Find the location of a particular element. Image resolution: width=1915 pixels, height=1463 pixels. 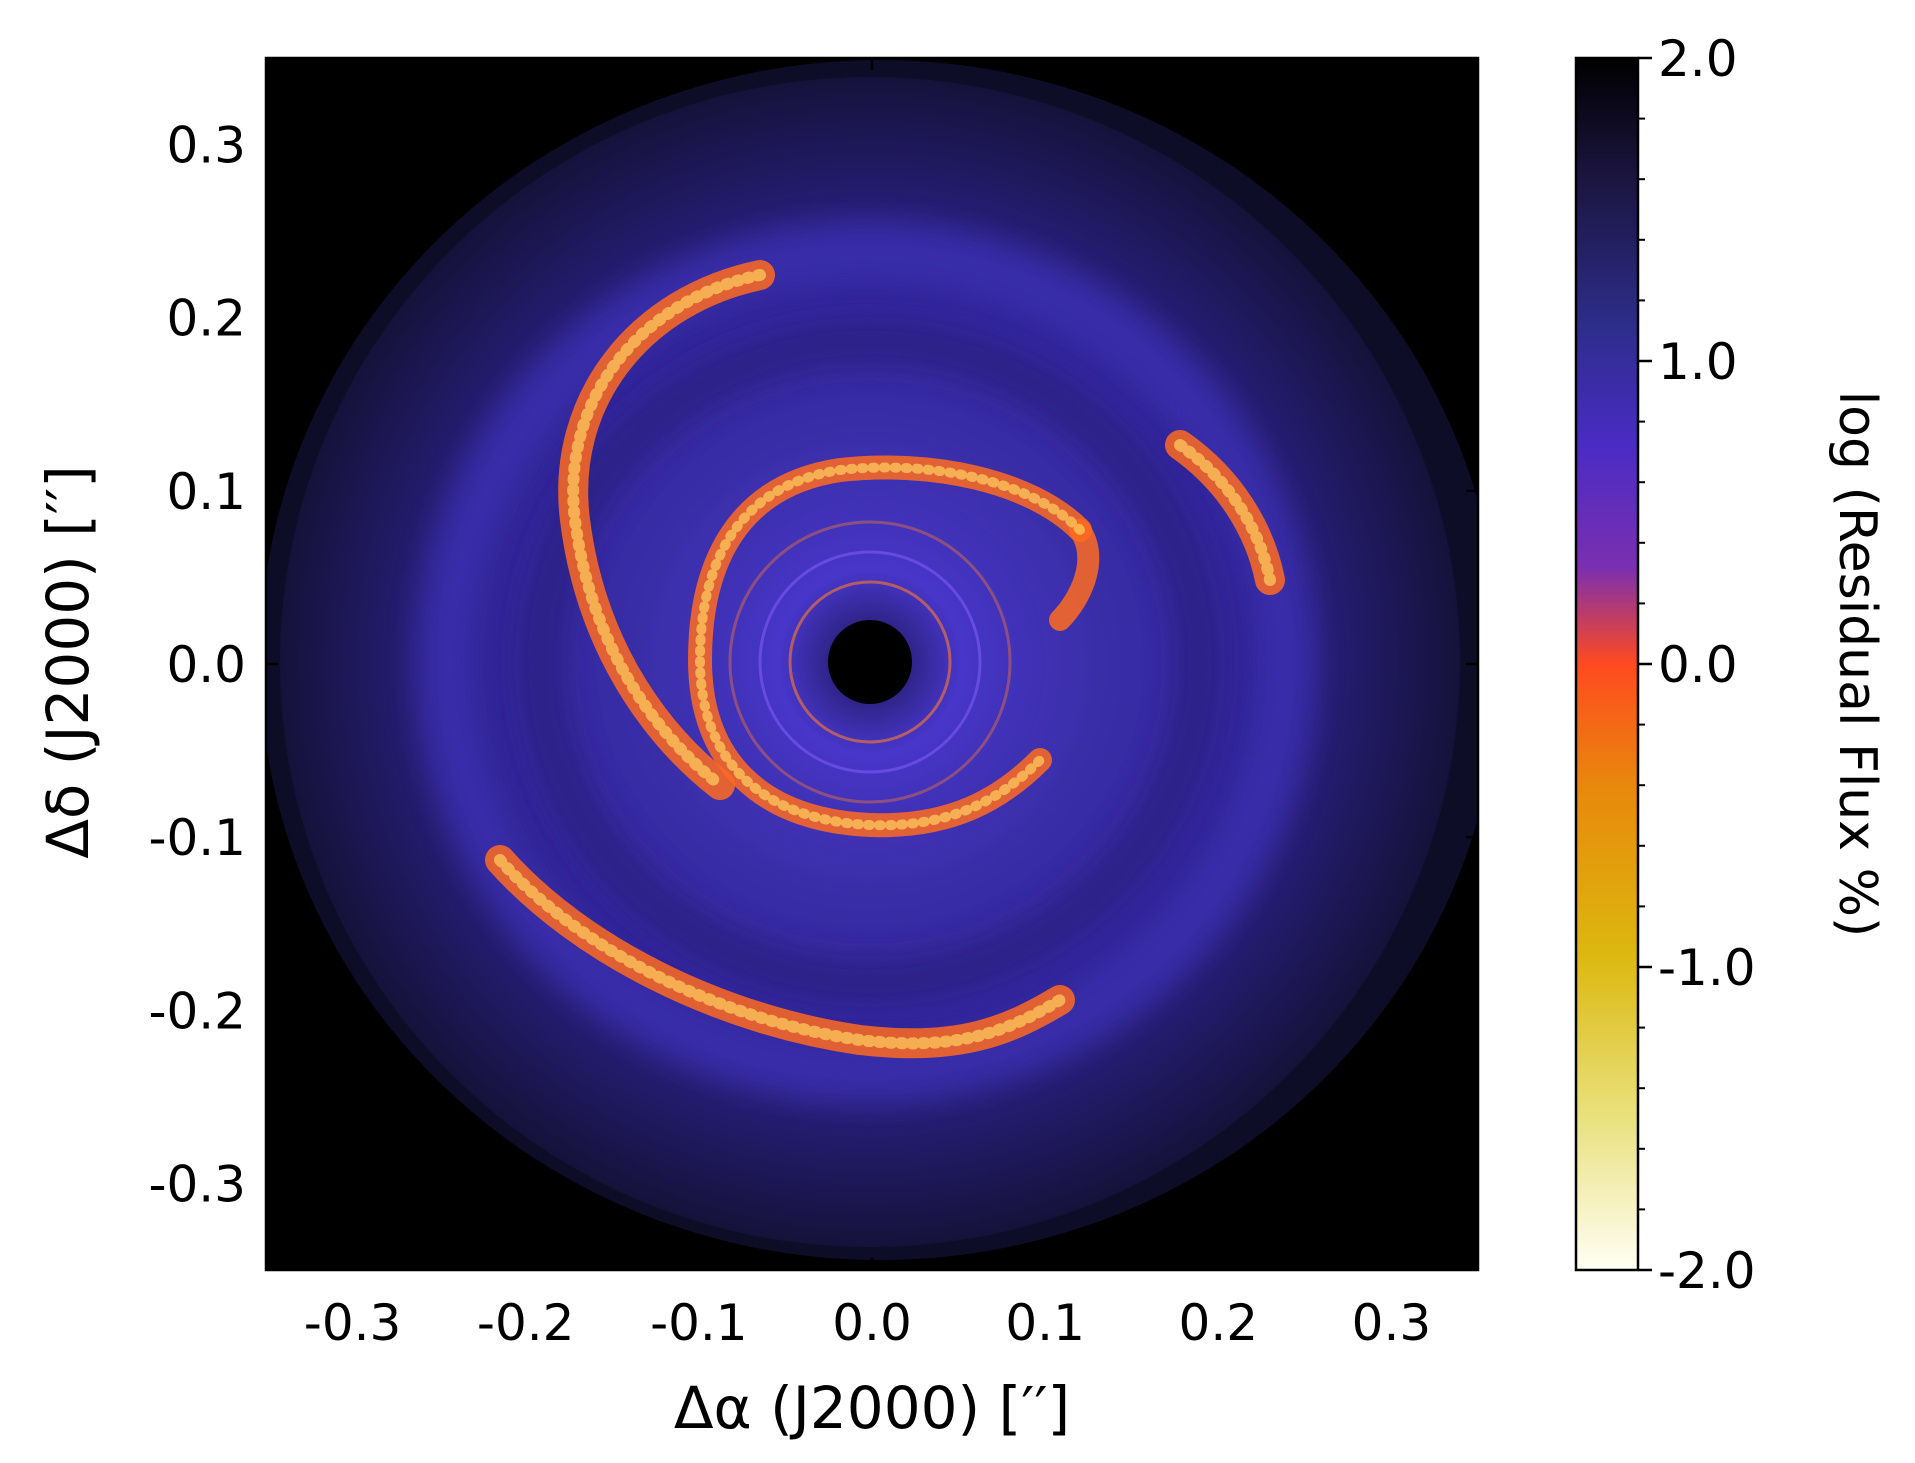

colorbar-ticks: 2.0 1.0 0.0 -1.0 -2.0 is located at coordinates (1697, 665).